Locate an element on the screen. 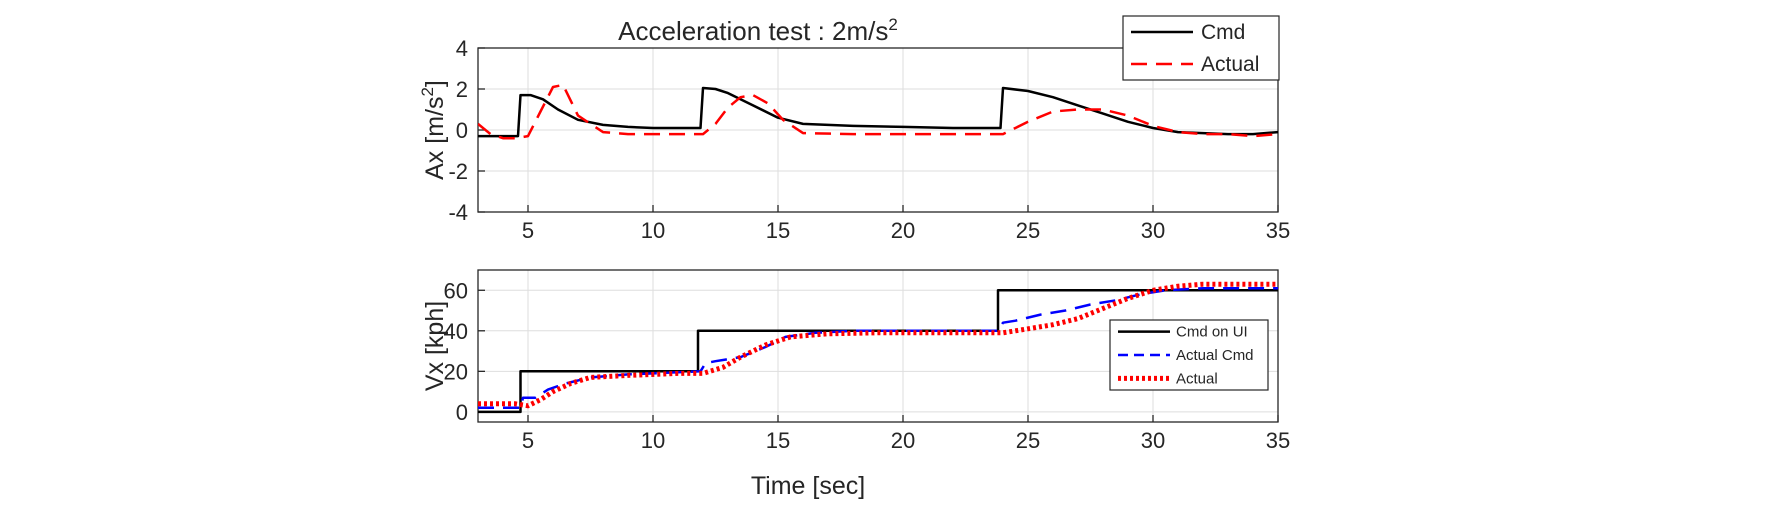  axes-box is located at coordinates (878, 346).